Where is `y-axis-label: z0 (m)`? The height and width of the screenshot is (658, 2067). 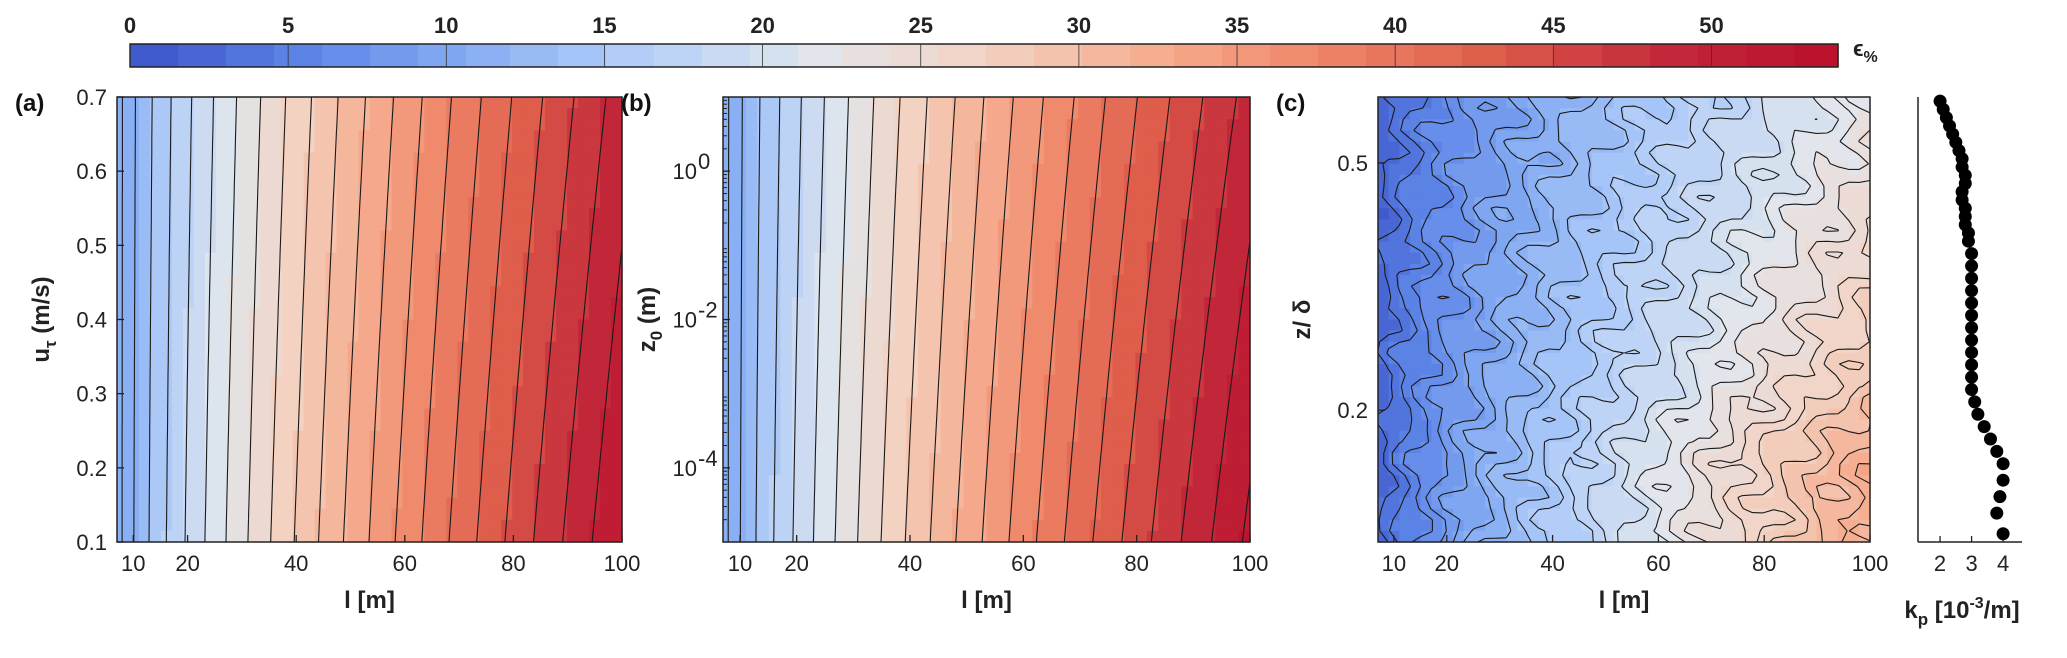
y-axis-label: z0 (m) is located at coordinates (650, 319).